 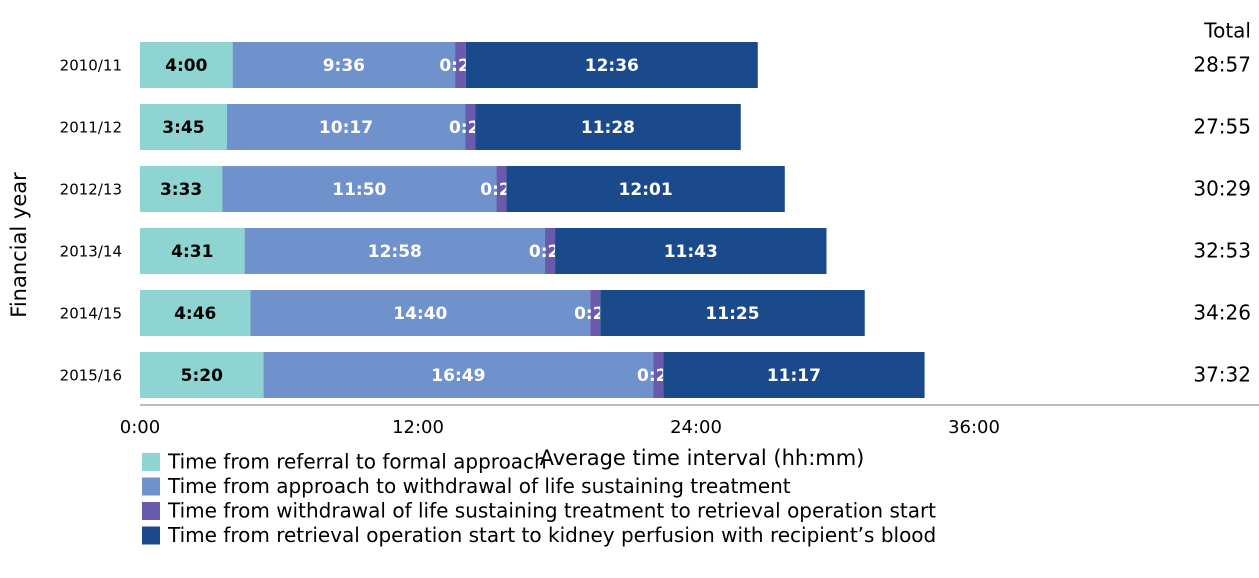 I want to click on y-axis-title: Financial year, so click(x=19, y=245).